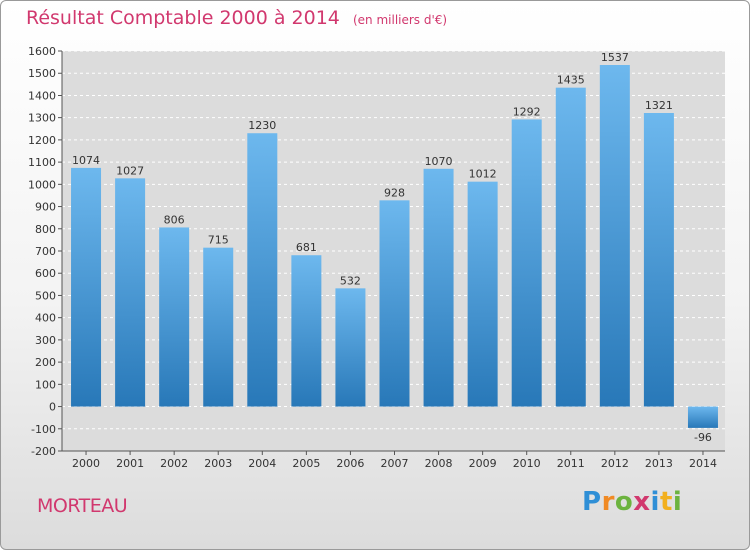 The width and height of the screenshot is (750, 550). Describe the element at coordinates (45, 384) in the screenshot. I see `y-tick-label: 100` at that location.